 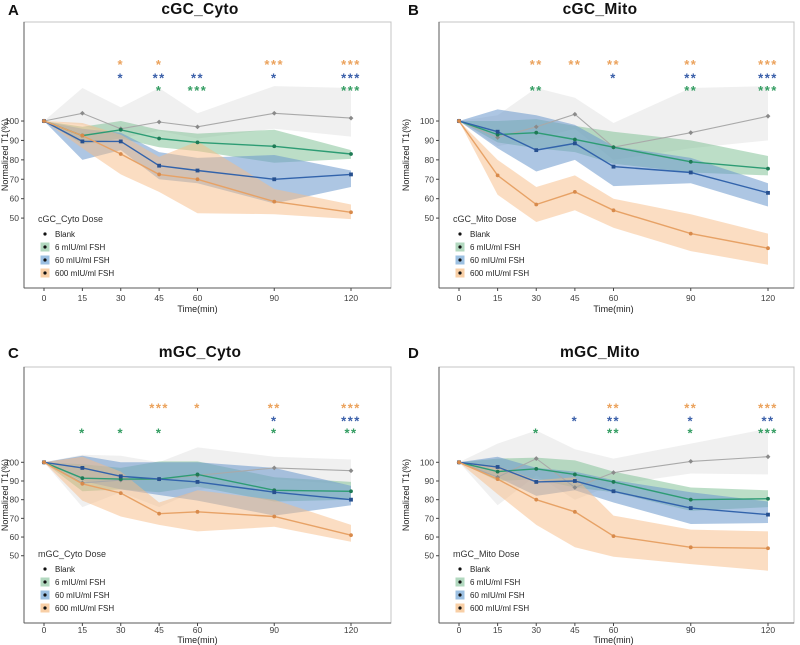 I want to click on sig-blue-30: *, so click(x=120, y=77).